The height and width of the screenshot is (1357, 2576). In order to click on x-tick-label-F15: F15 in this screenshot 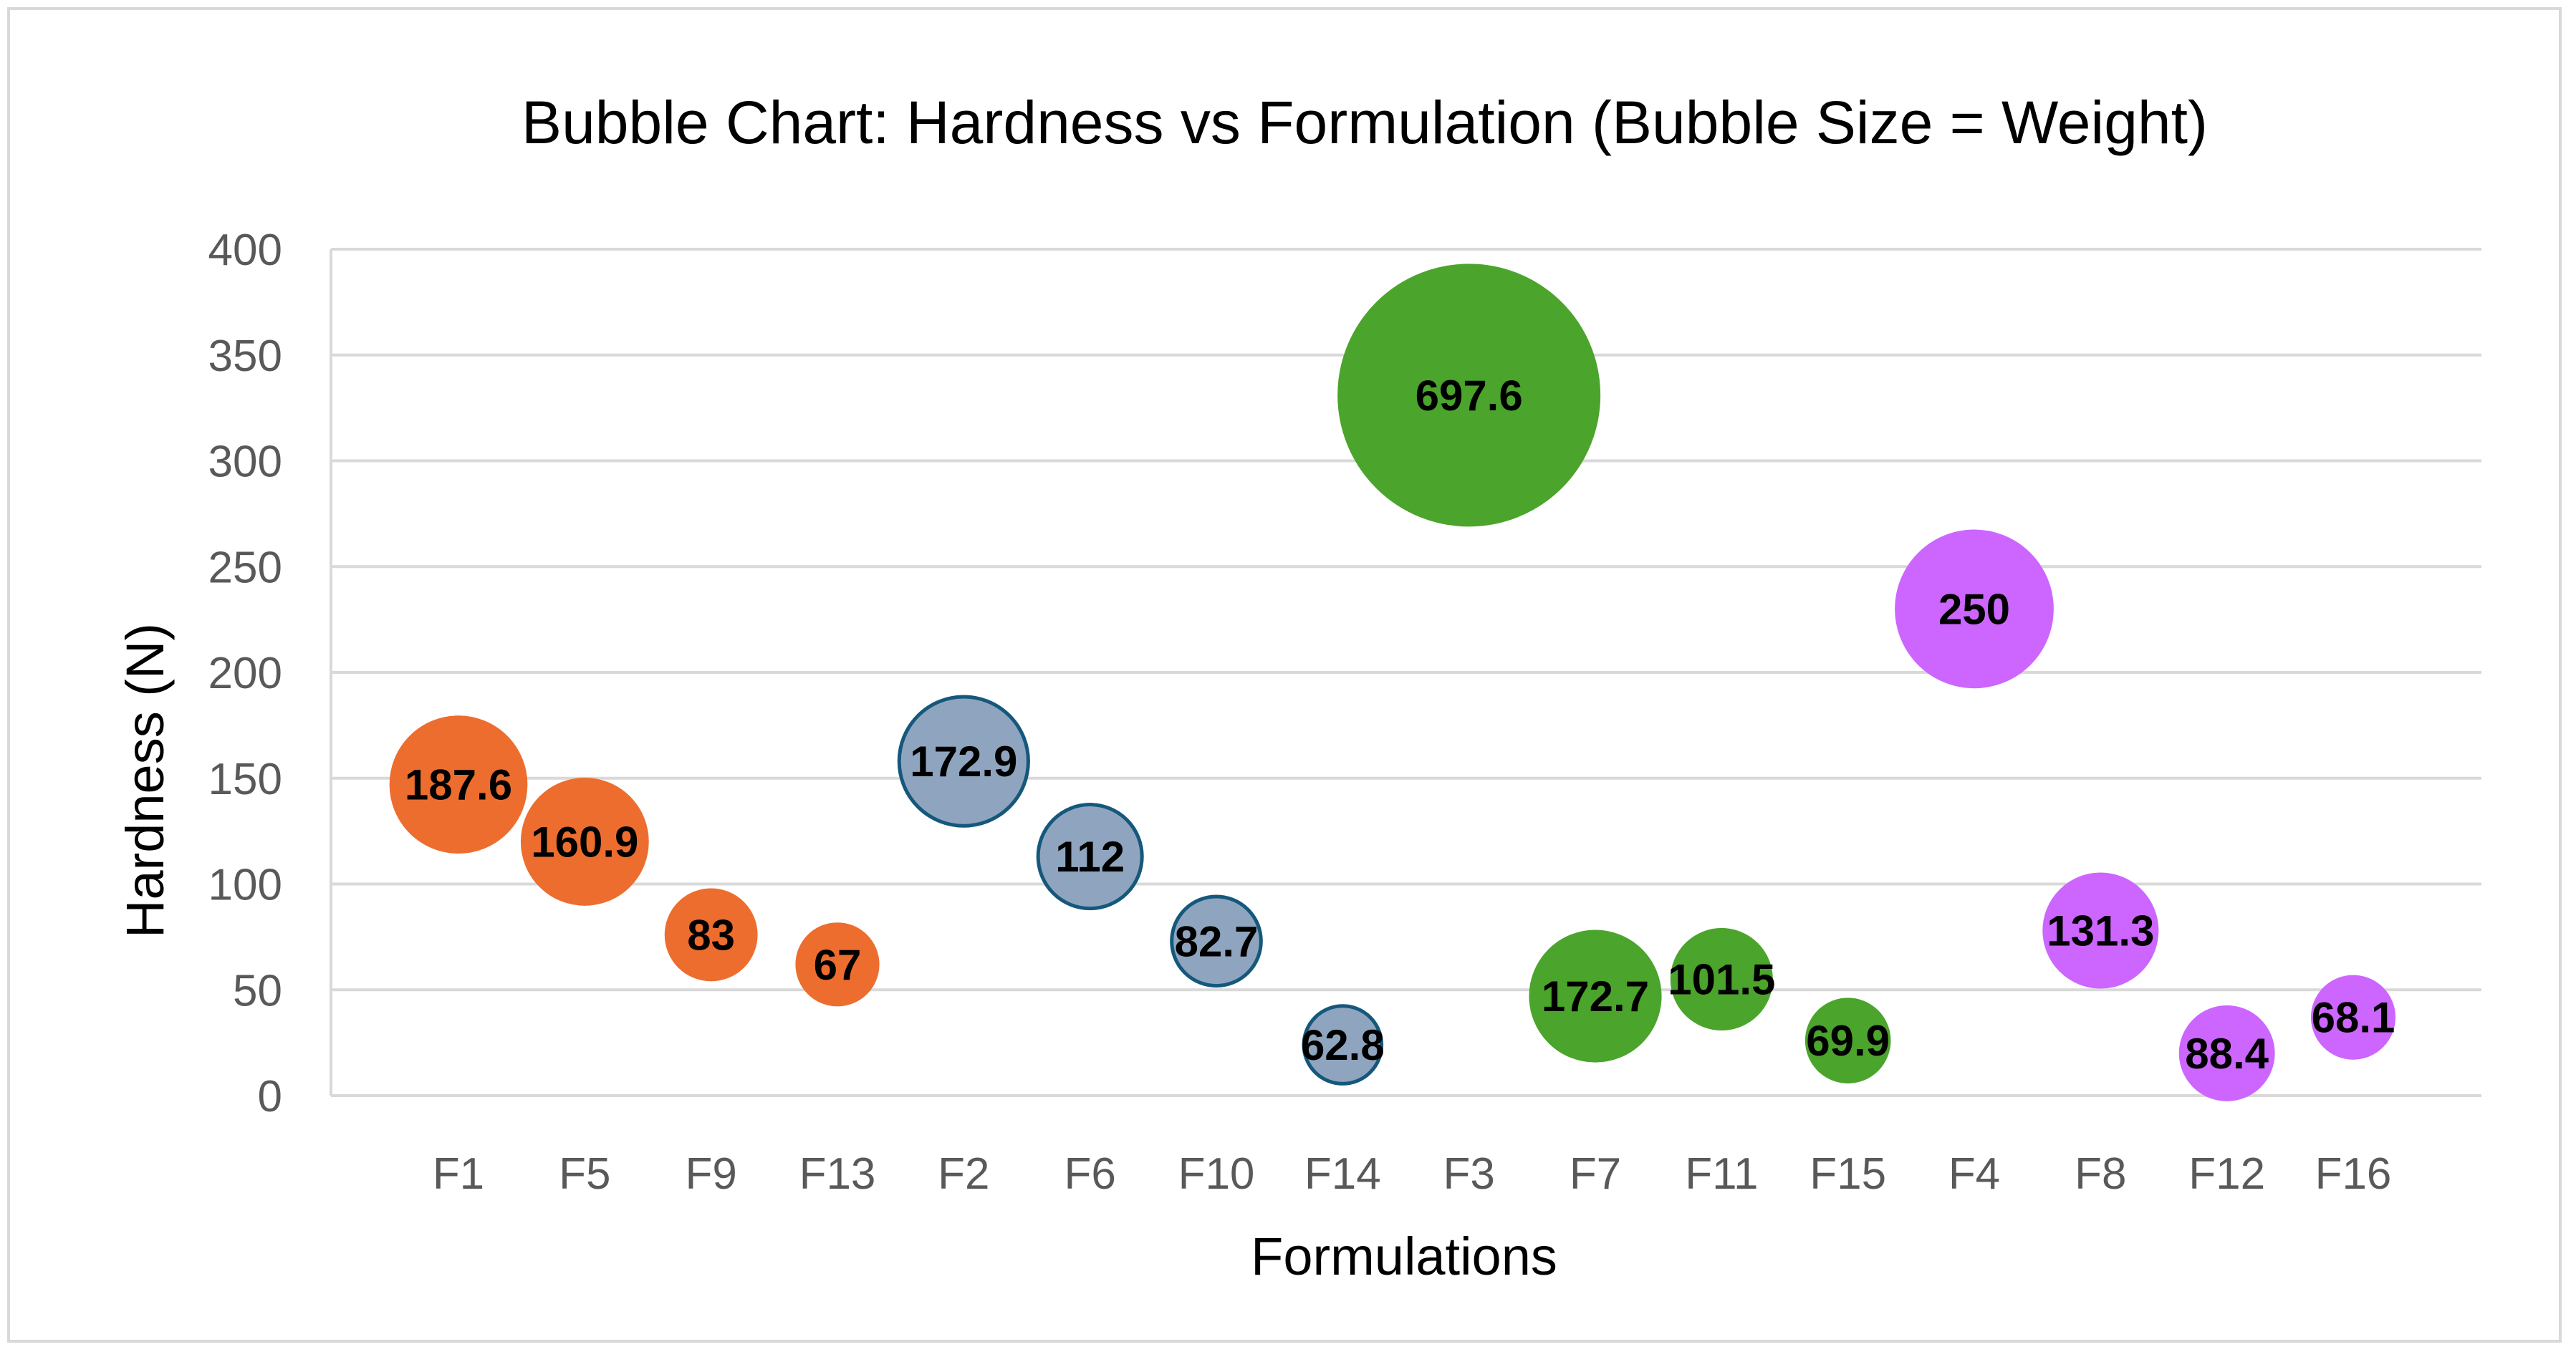, I will do `click(1848, 1174)`.